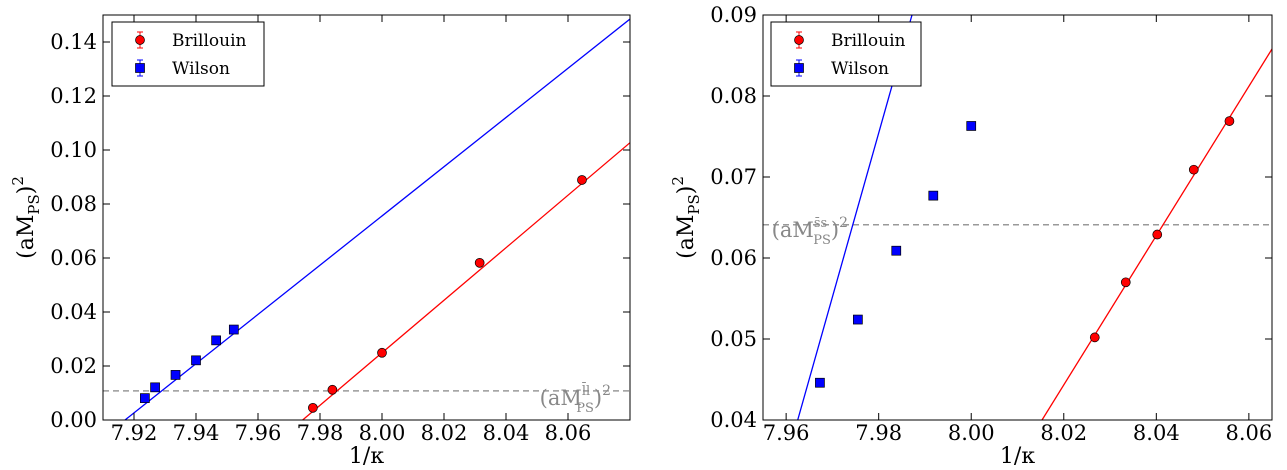  What do you see at coordinates (733, 177) in the screenshot?
I see `y-tick-label: 0.07` at bounding box center [733, 177].